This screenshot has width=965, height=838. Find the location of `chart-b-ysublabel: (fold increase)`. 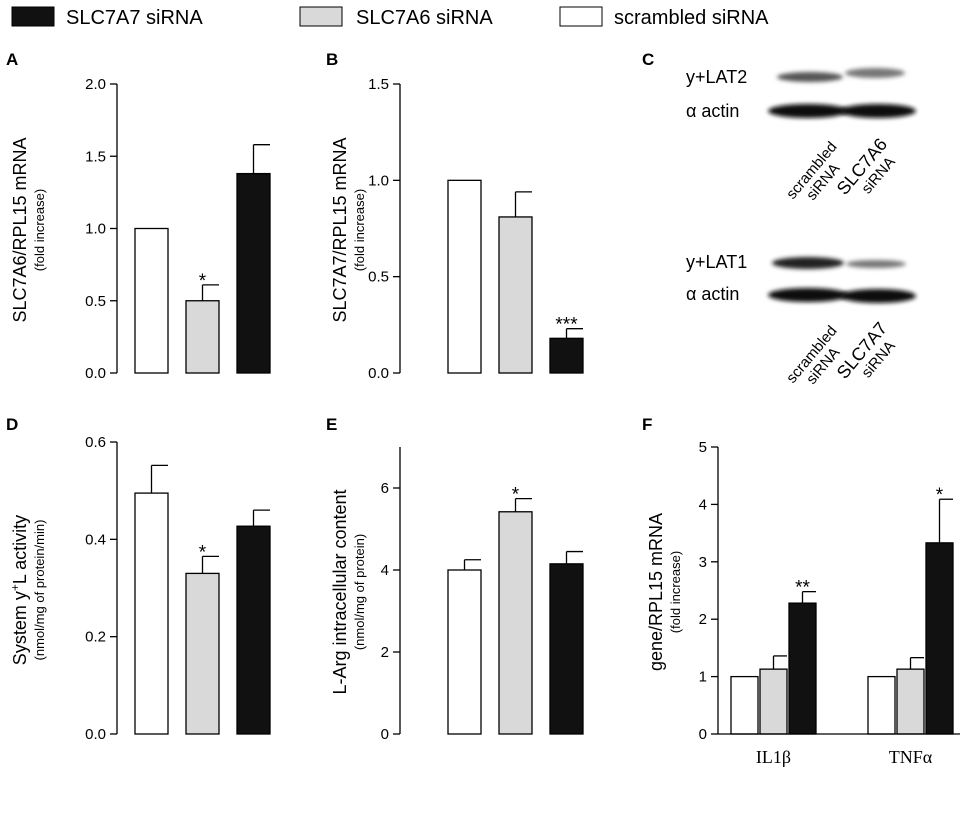

chart-b-ysublabel: (fold increase) is located at coordinates (359, 230).